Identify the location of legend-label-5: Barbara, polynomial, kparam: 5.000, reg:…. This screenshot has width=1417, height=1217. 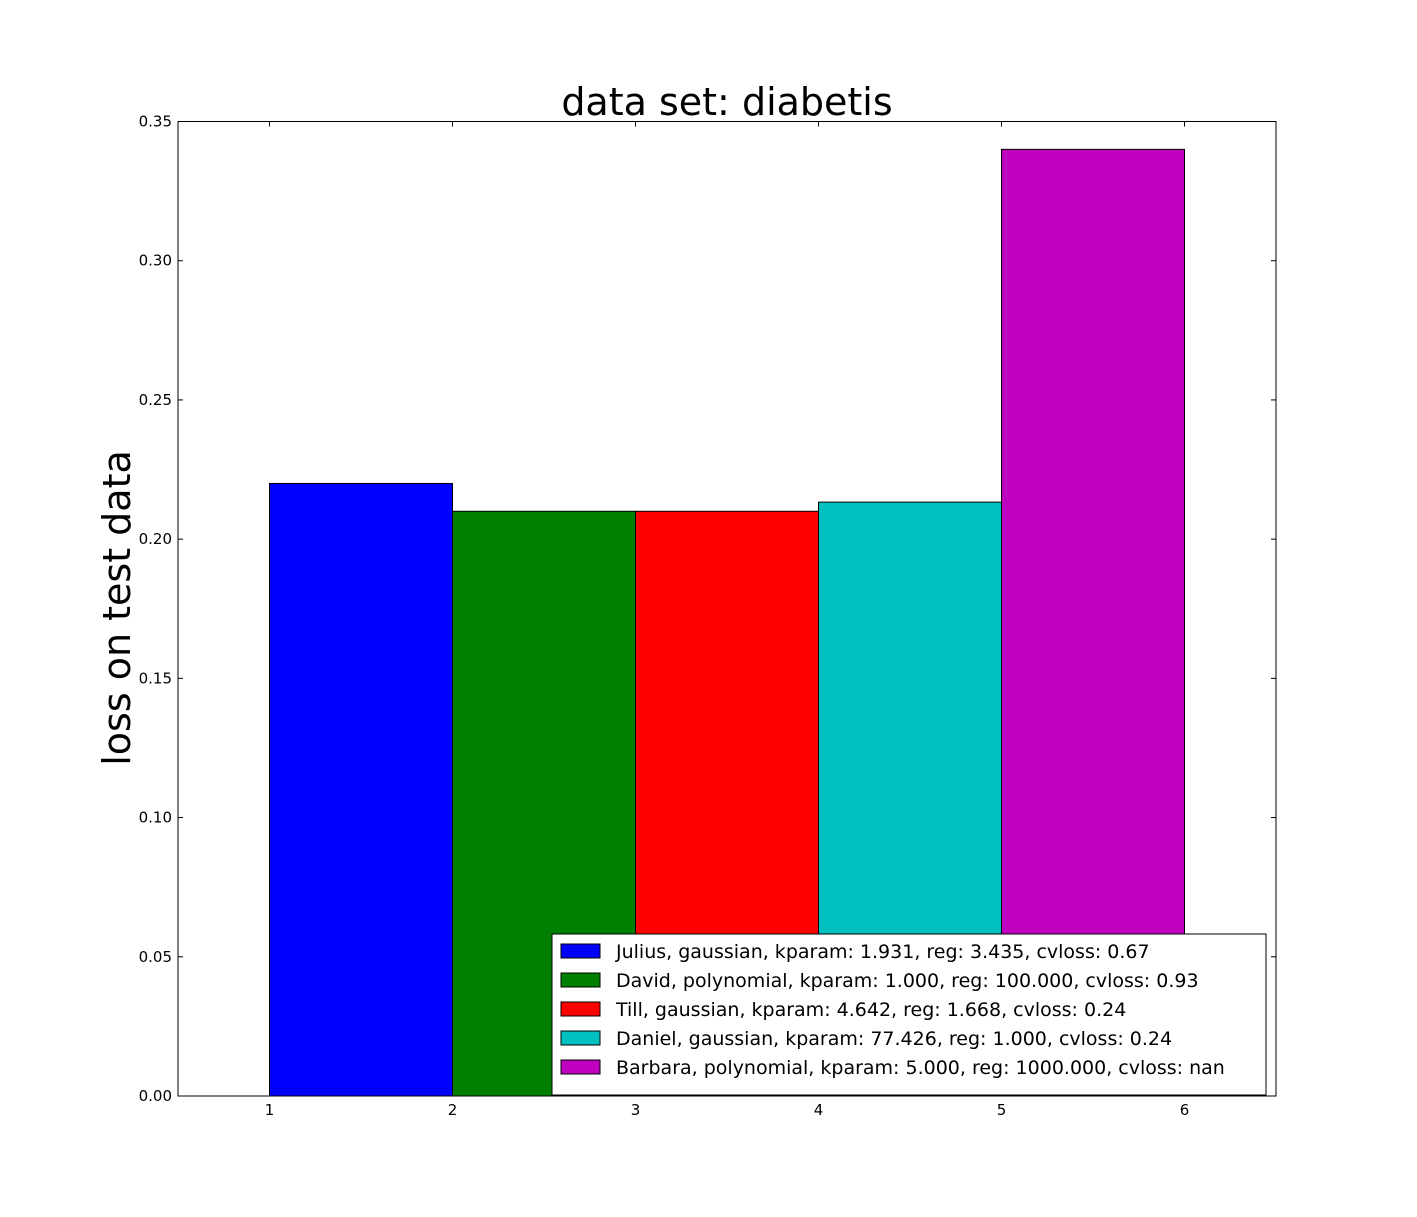
(920, 1068).